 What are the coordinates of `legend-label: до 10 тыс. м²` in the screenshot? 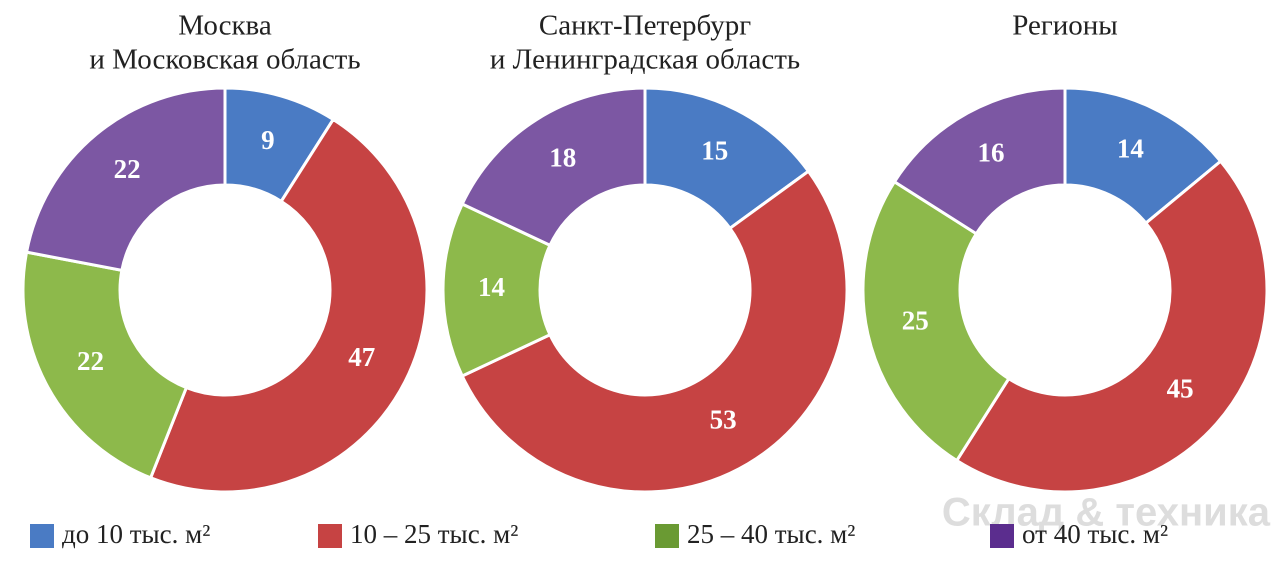 It's located at (136, 534).